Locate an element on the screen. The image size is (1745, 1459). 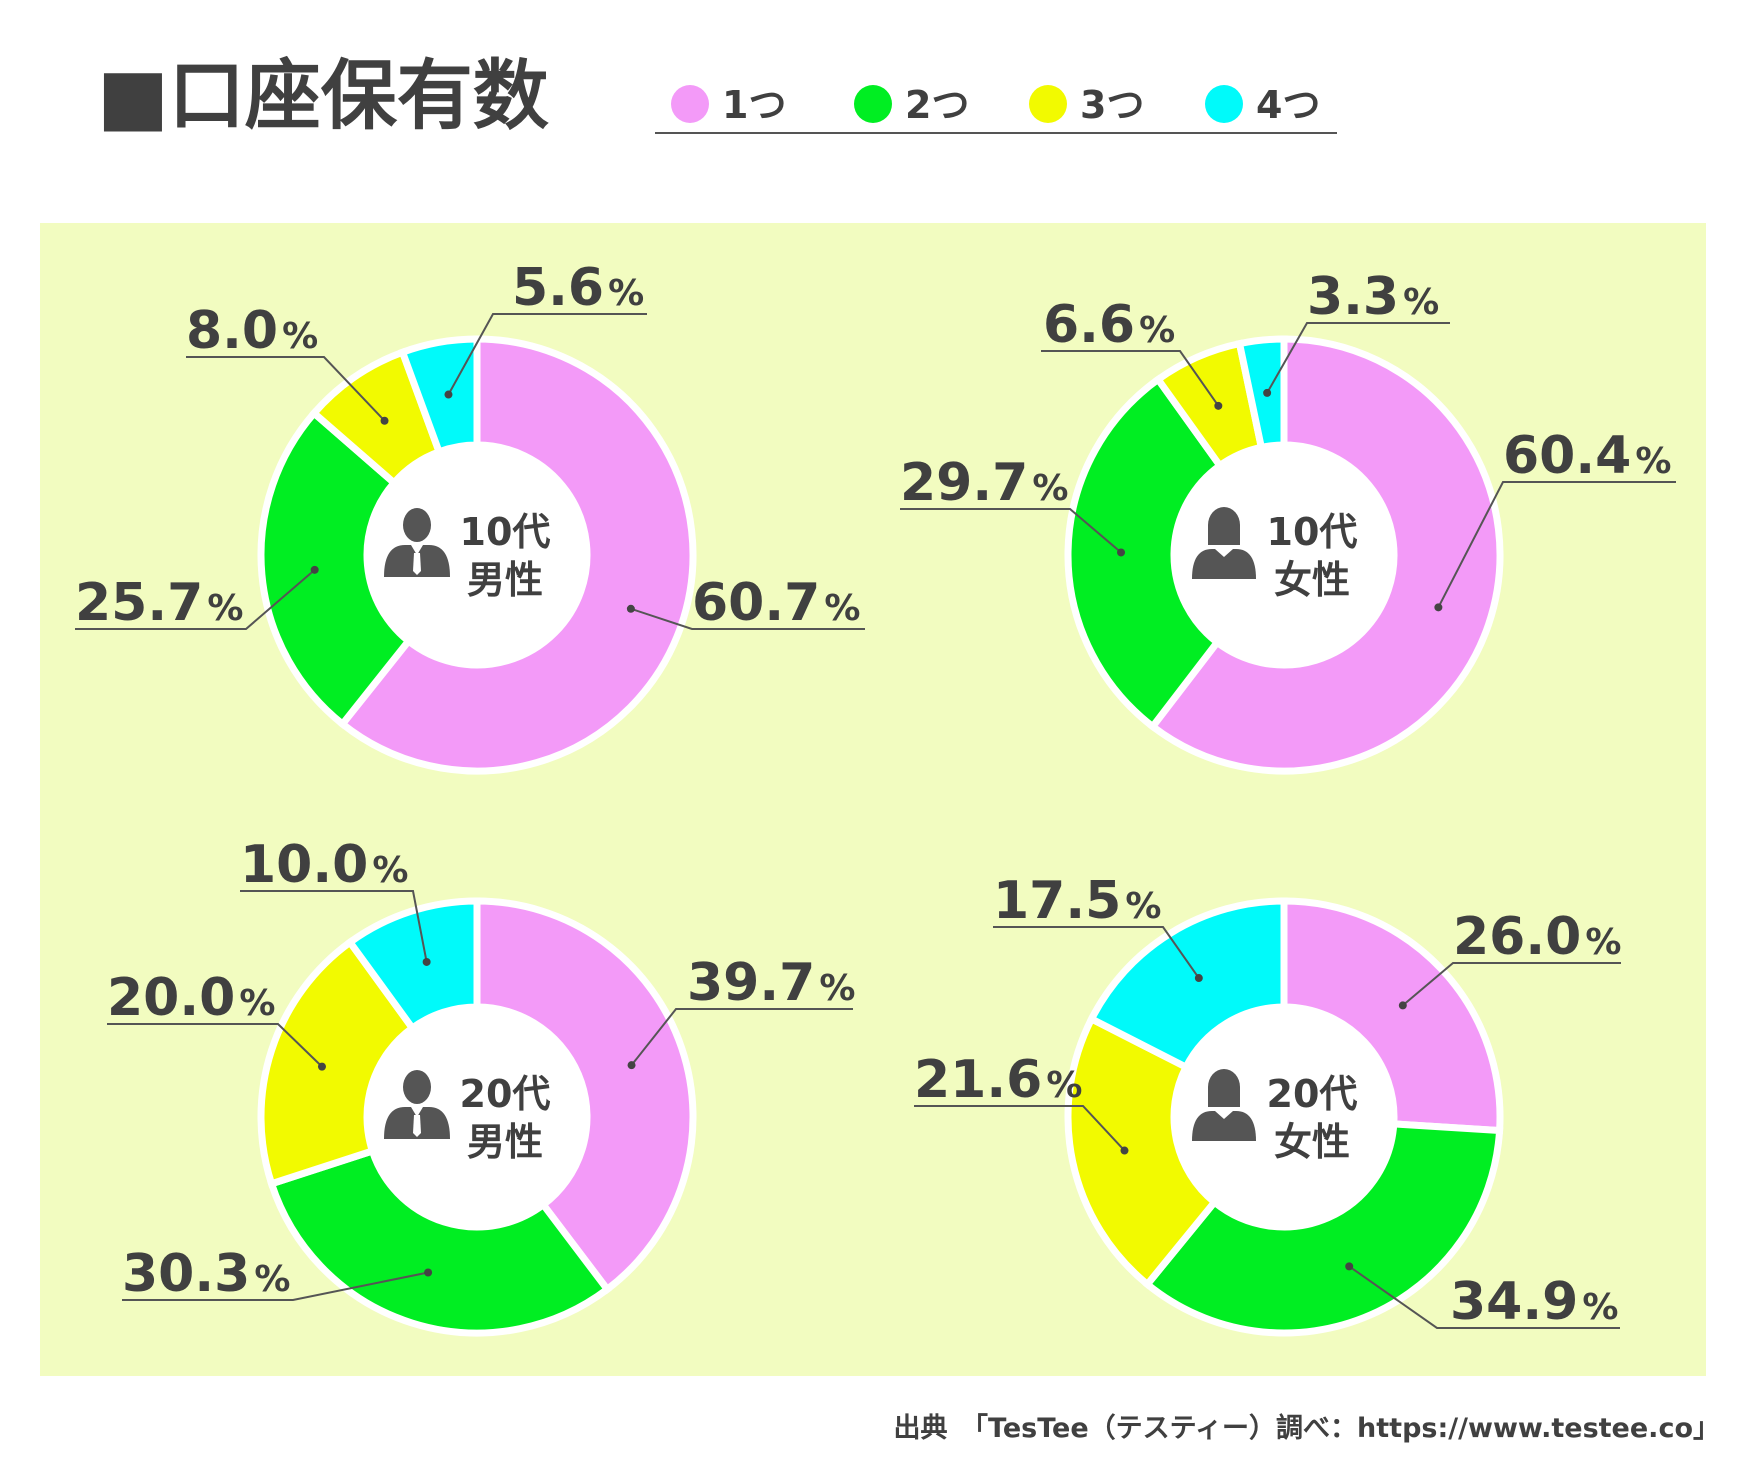
data-label-value: 29.7 is located at coordinates (964, 483).